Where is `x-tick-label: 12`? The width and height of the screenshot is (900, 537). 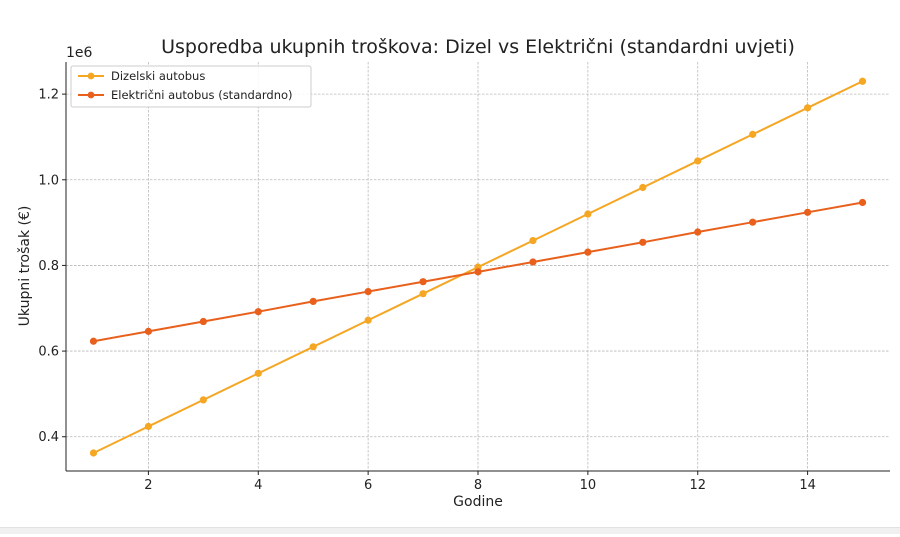 x-tick-label: 12 is located at coordinates (697, 485).